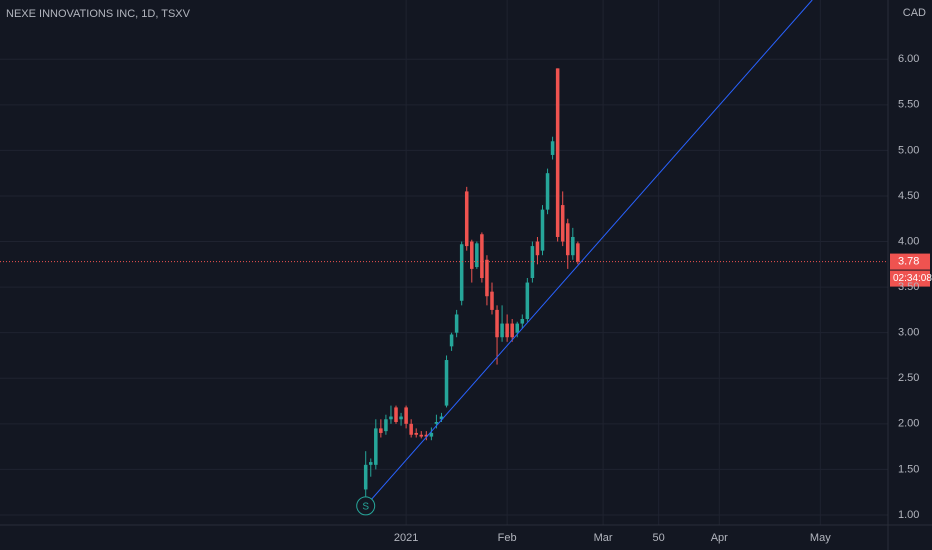 The height and width of the screenshot is (550, 932). Describe the element at coordinates (603, 538) in the screenshot. I see `x-tick-label: Mar` at that location.